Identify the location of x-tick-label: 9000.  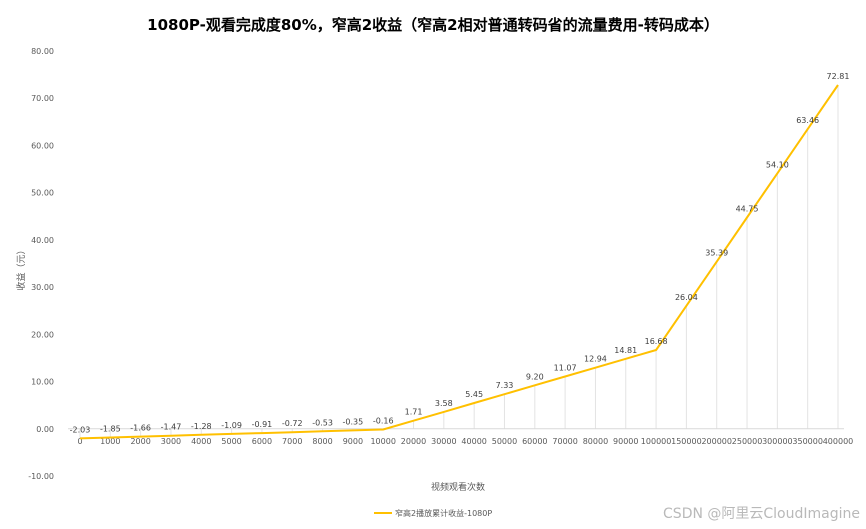
(353, 441).